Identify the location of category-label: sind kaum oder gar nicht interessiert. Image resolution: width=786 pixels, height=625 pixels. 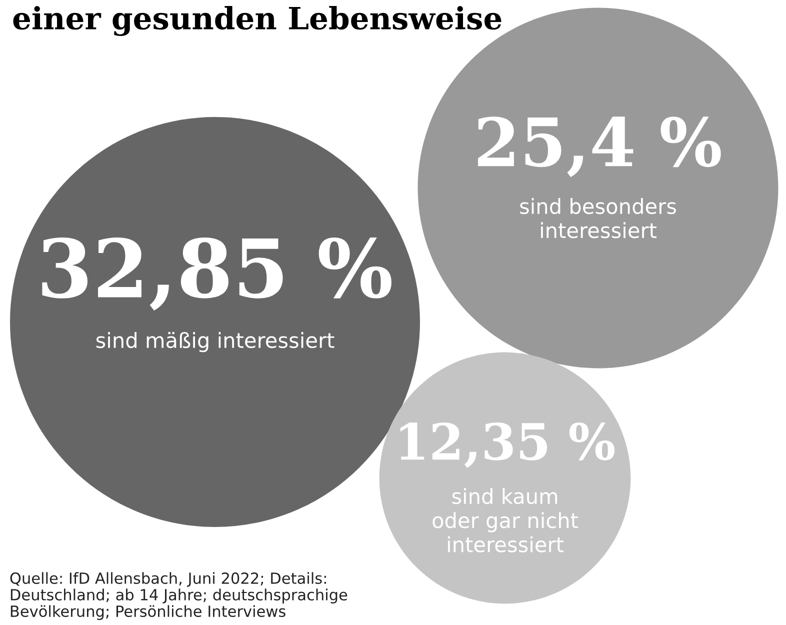
(505, 520).